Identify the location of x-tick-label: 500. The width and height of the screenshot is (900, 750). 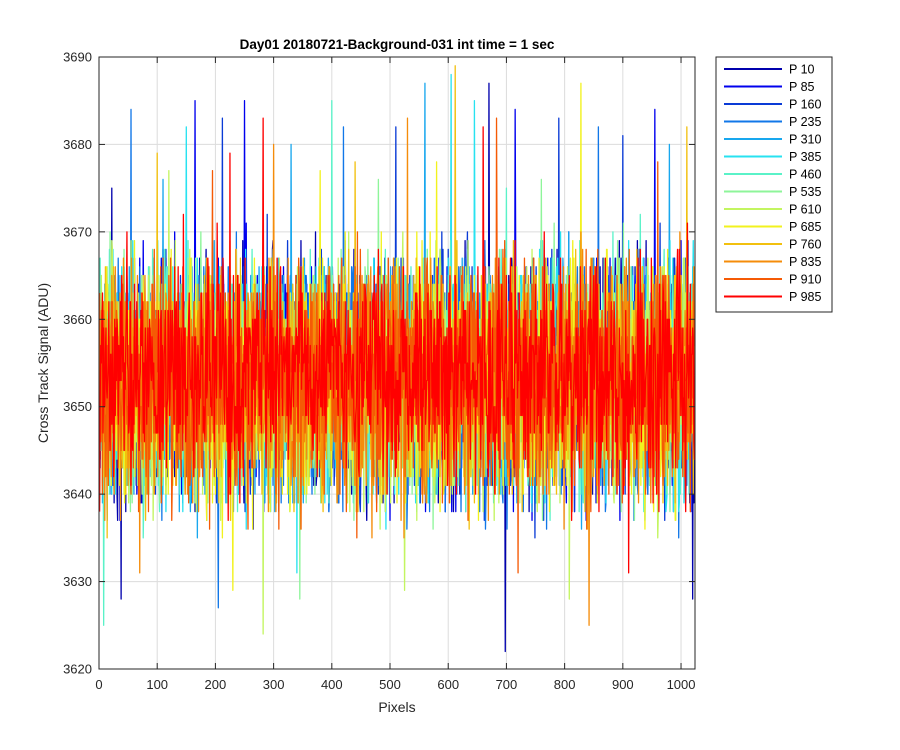
(390, 684).